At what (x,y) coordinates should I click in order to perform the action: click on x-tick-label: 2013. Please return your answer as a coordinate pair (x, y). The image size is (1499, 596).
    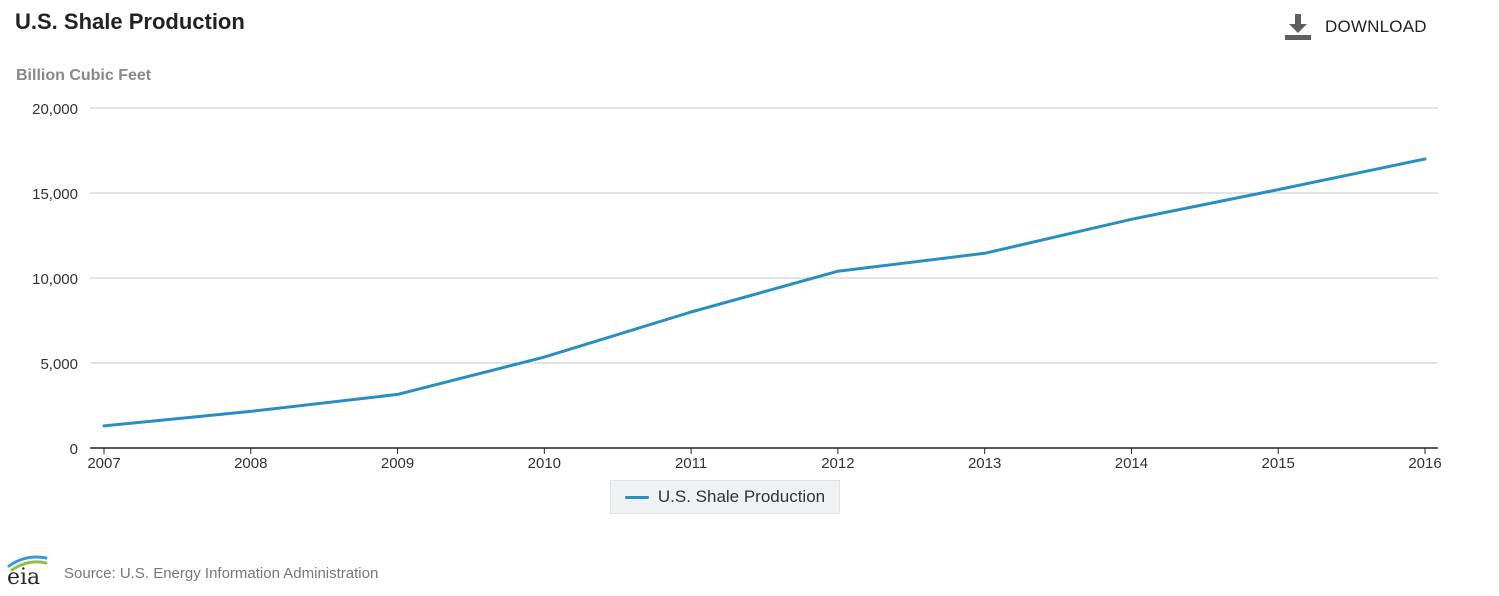
    Looking at the image, I should click on (984, 463).